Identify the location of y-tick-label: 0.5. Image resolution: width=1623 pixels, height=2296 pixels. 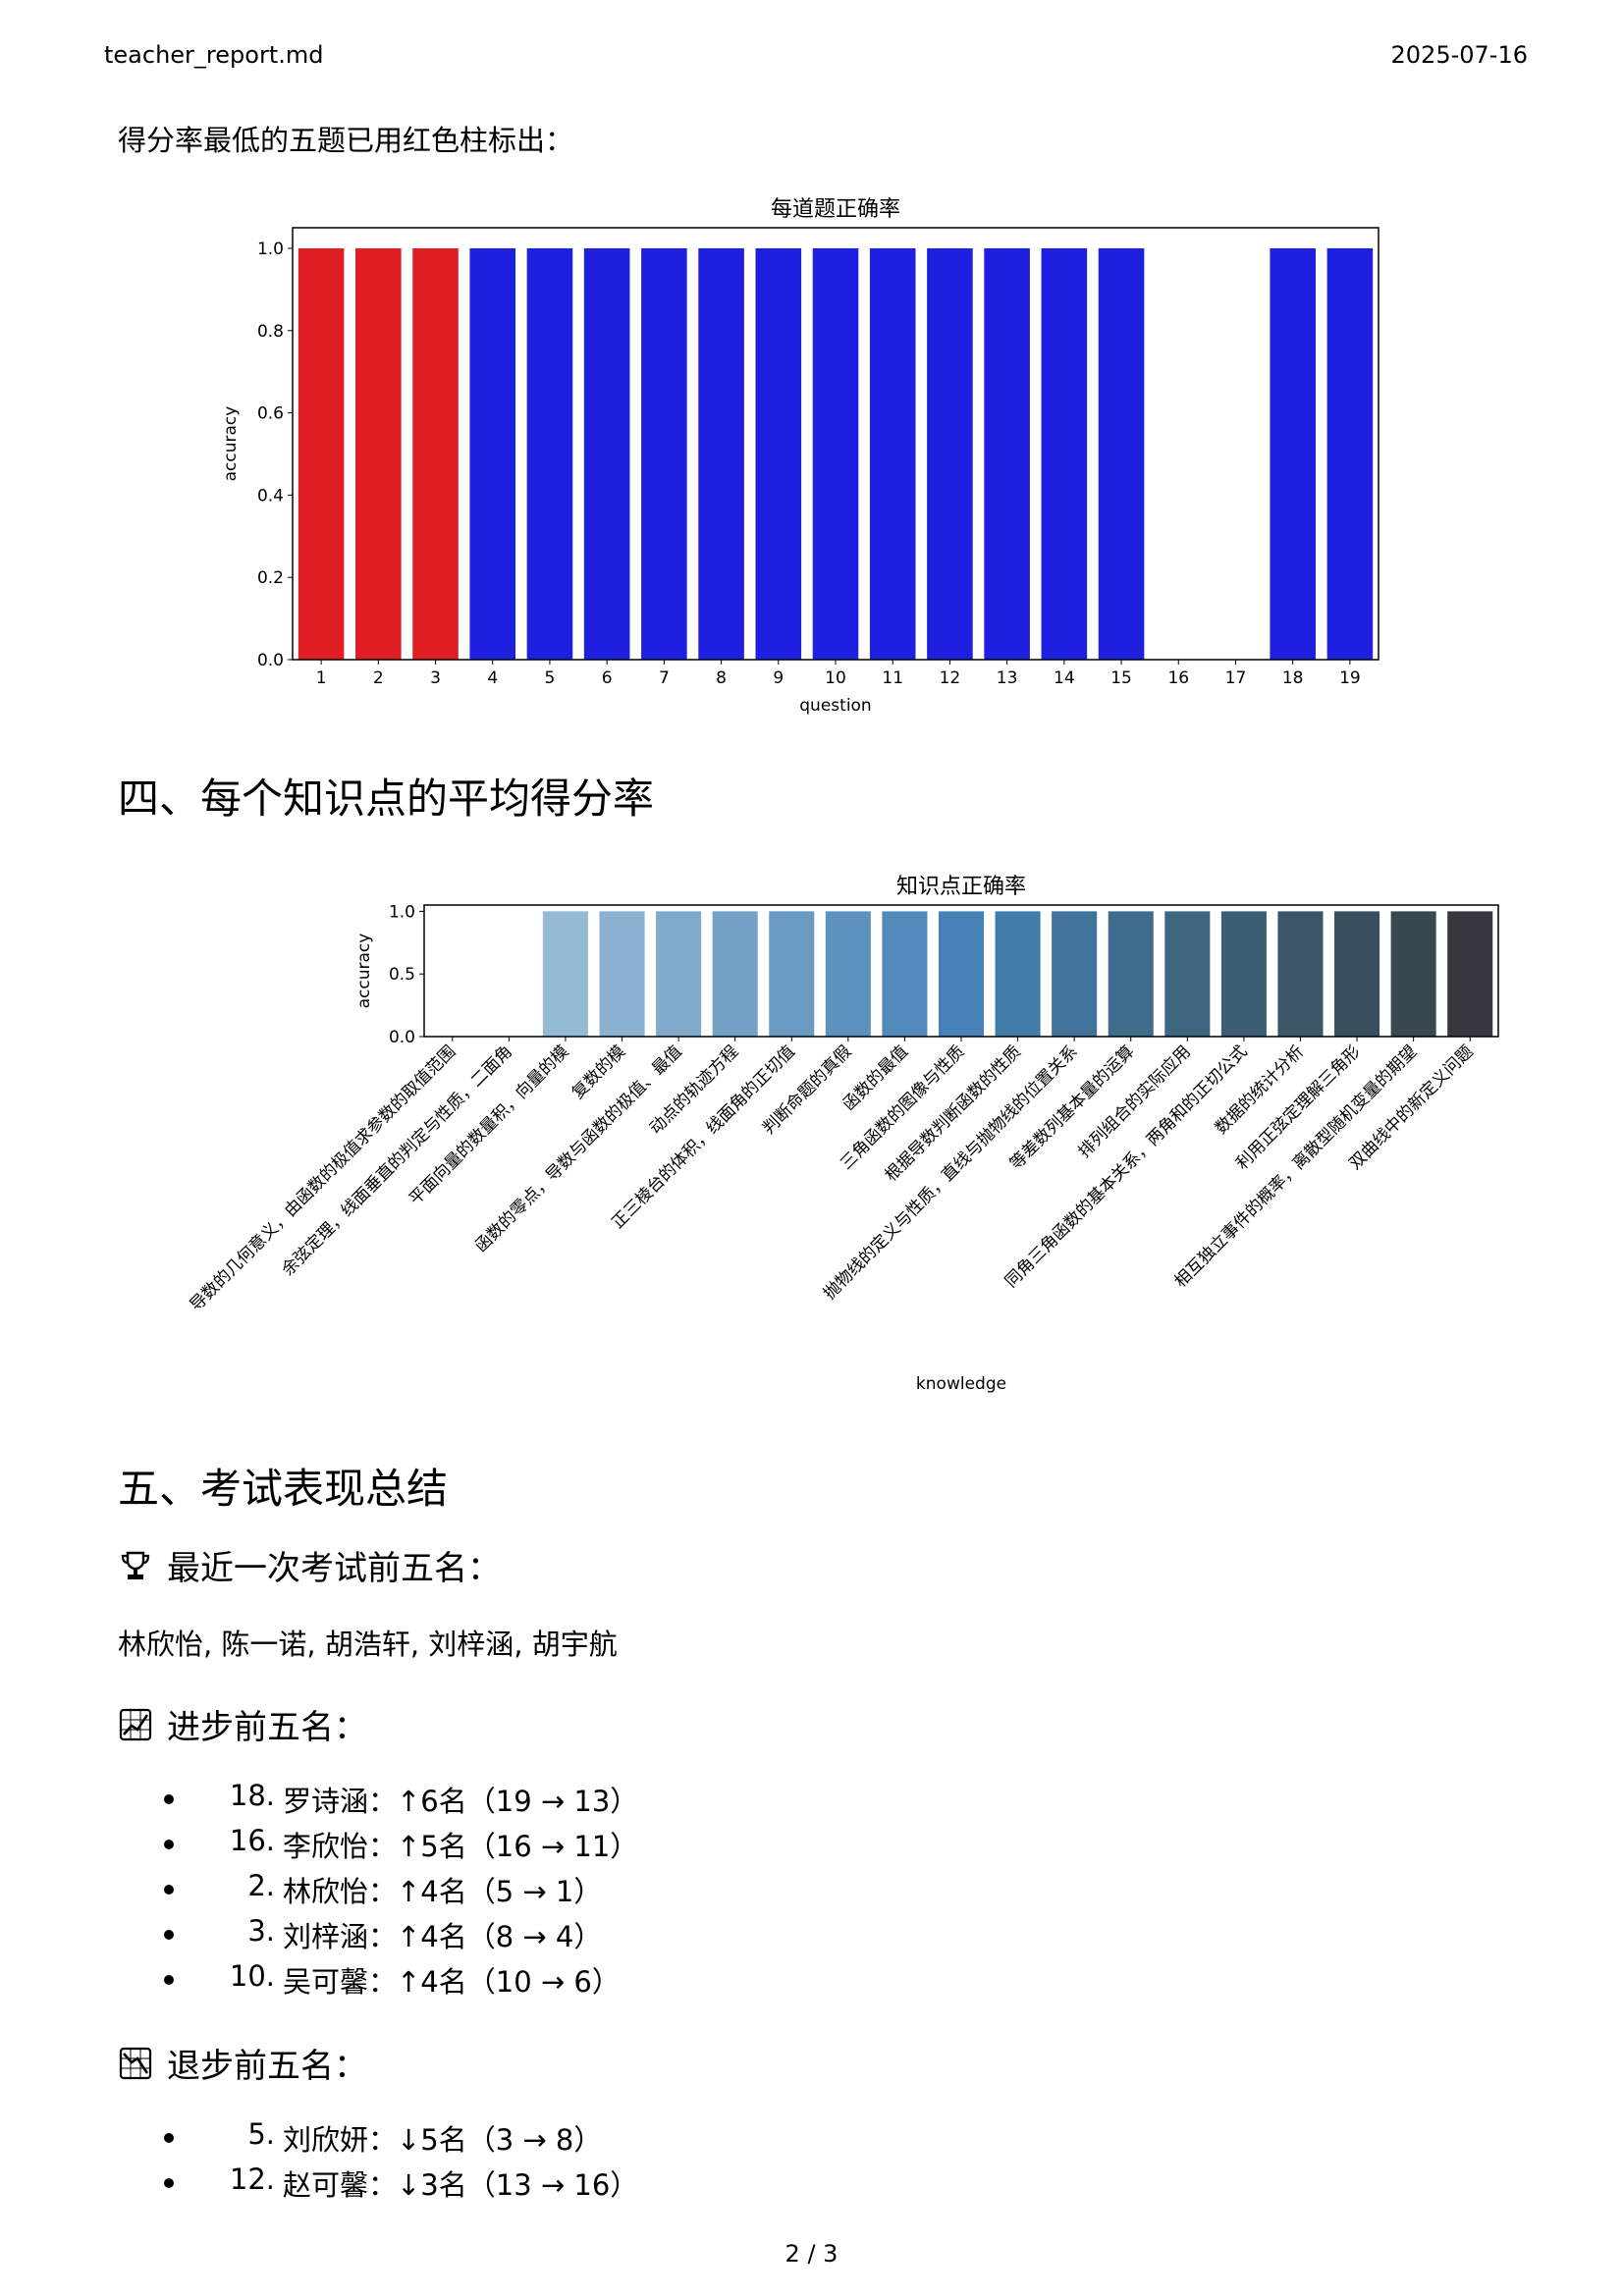
(402, 975).